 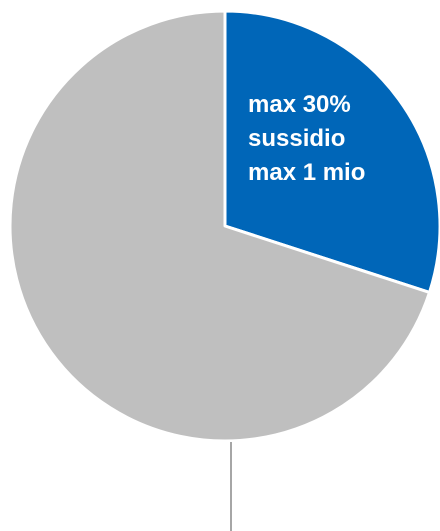 I want to click on slice-label-line-1: max 30%, so click(x=299, y=104).